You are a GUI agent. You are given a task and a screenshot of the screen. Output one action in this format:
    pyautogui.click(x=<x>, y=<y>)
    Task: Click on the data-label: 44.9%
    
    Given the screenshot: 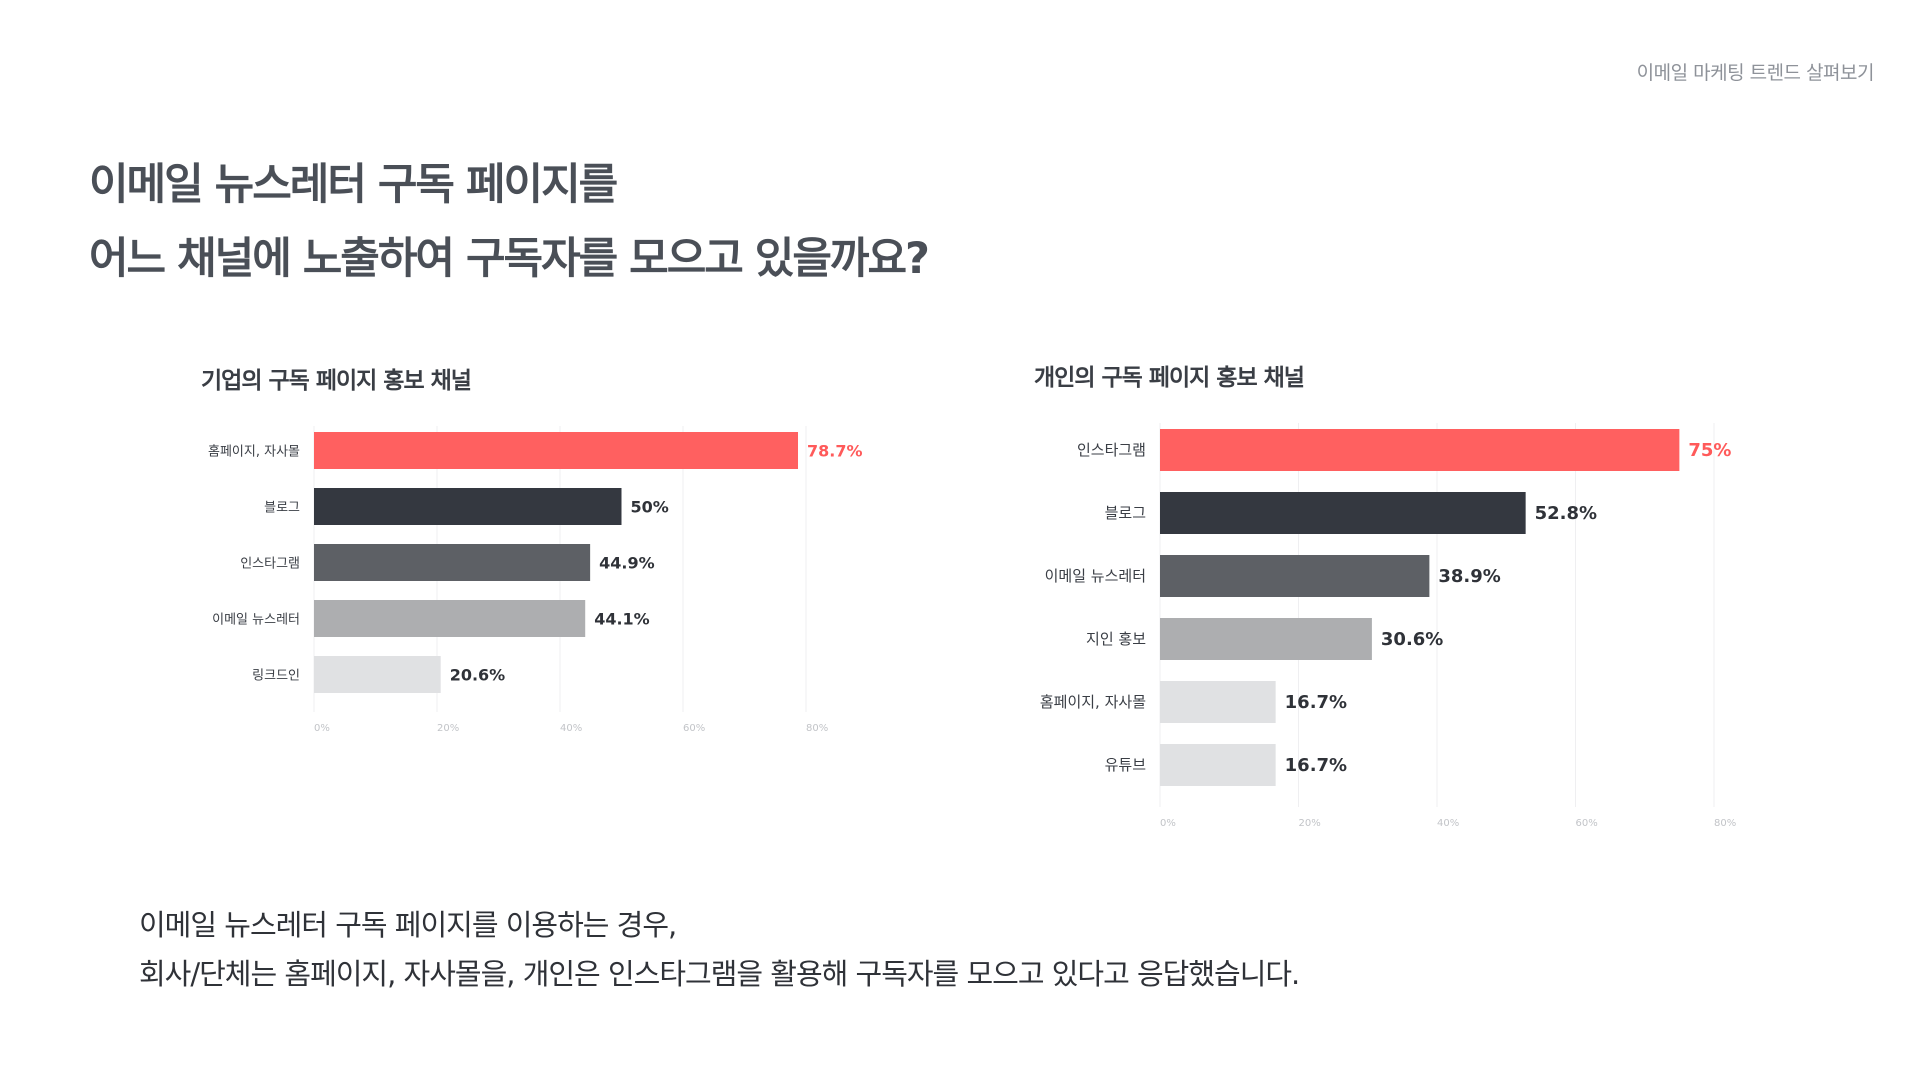 What is the action you would take?
    pyautogui.click(x=627, y=563)
    